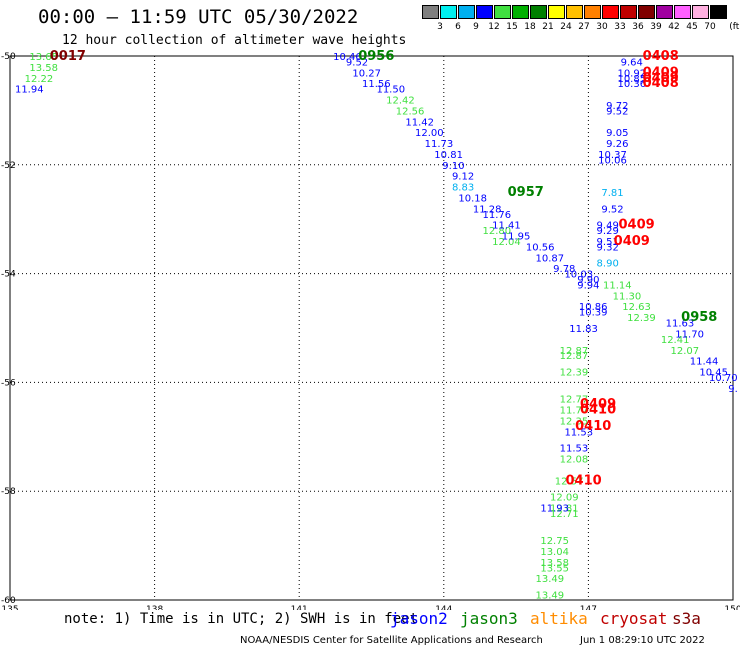  What do you see at coordinates (588, 607) in the screenshot?
I see `x-tick-label: 147` at bounding box center [588, 607].